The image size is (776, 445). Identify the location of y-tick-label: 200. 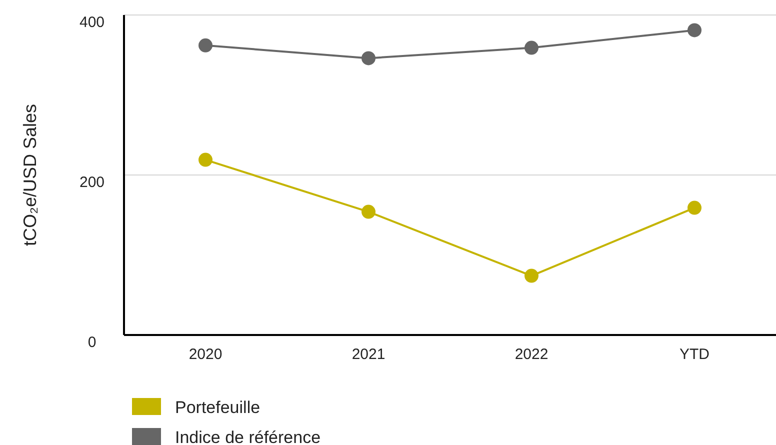
(92, 182).